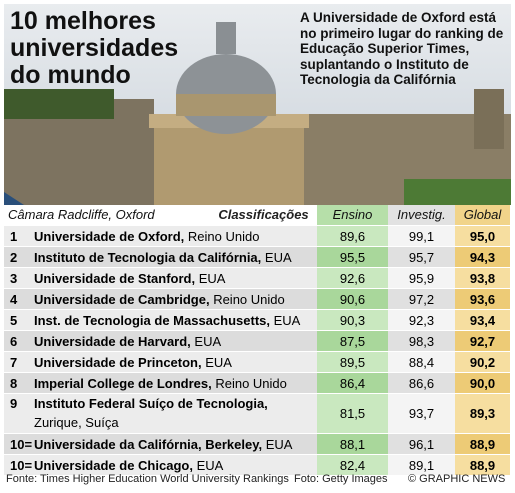 This screenshot has width=515, height=493. What do you see at coordinates (421, 299) in the screenshot?
I see `score: 97,2` at bounding box center [421, 299].